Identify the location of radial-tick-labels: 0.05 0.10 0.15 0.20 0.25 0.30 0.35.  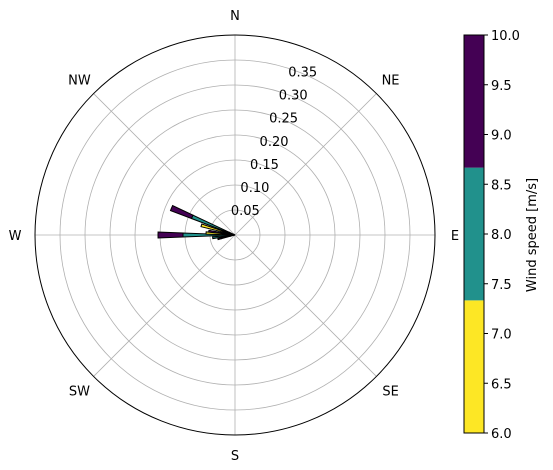
(274, 142).